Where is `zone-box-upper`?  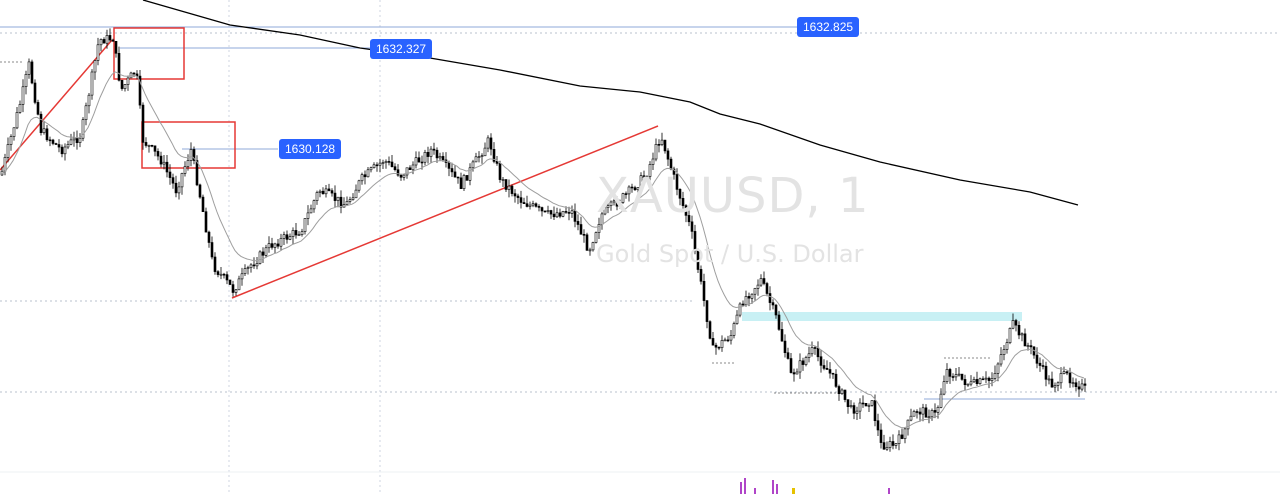 zone-box-upper is located at coordinates (149, 53).